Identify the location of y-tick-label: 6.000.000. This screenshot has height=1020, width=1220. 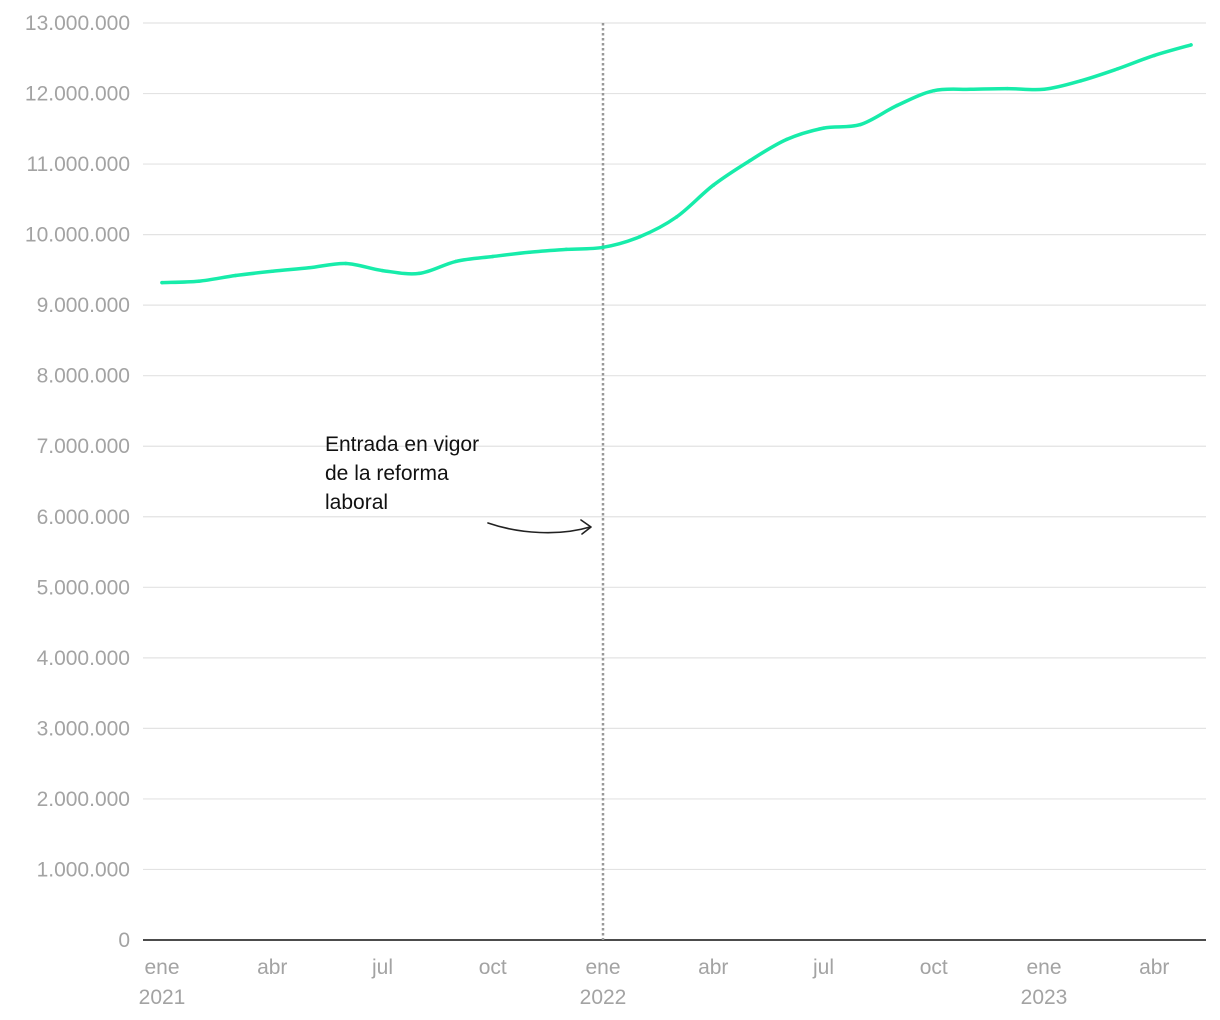
(83, 517).